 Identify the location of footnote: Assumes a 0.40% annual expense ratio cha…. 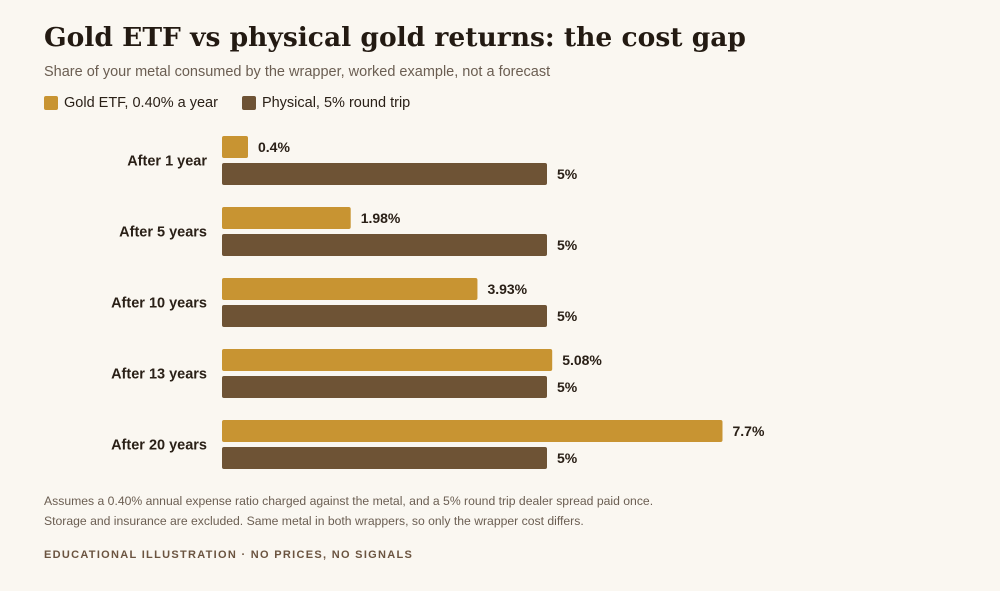
(348, 511).